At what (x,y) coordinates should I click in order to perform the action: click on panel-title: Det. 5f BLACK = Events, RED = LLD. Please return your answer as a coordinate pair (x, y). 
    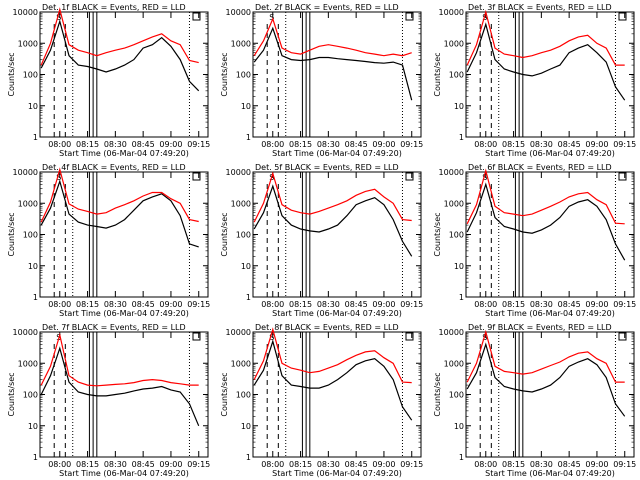
    Looking at the image, I should click on (327, 167).